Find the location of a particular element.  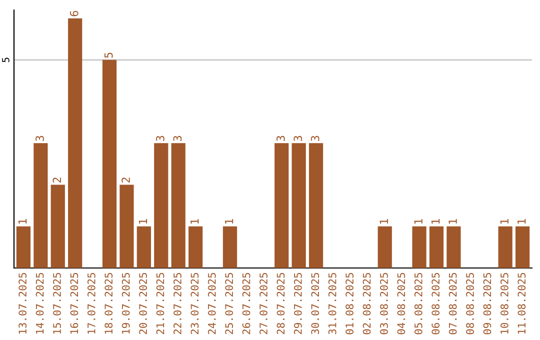

x-tick-label: 30.07.2025 is located at coordinates (315, 303).